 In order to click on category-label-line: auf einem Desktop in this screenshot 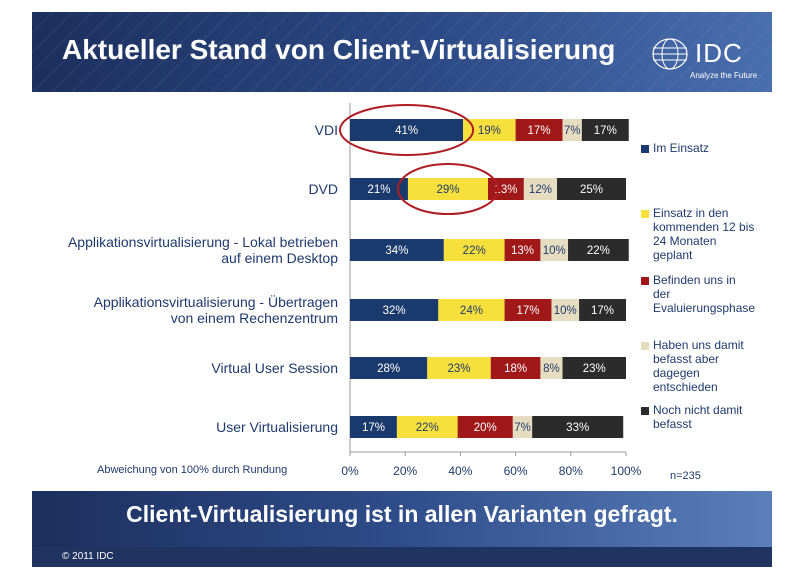, I will do `click(279, 258)`.